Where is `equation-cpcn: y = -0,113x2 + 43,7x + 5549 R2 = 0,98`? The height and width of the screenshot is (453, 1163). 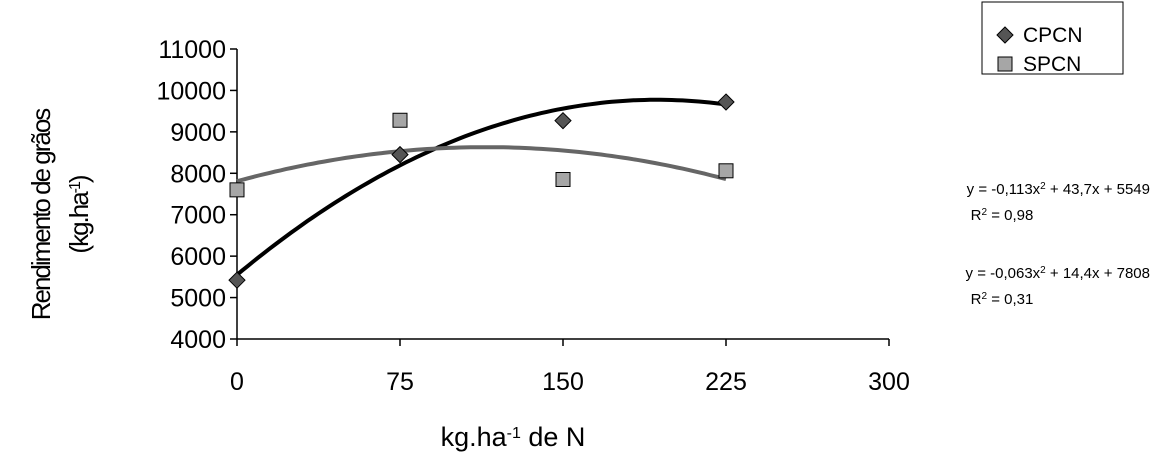 equation-cpcn: y = -0,113x2 + 43,7x + 5549 R2 = 0,98 is located at coordinates (1058, 203).